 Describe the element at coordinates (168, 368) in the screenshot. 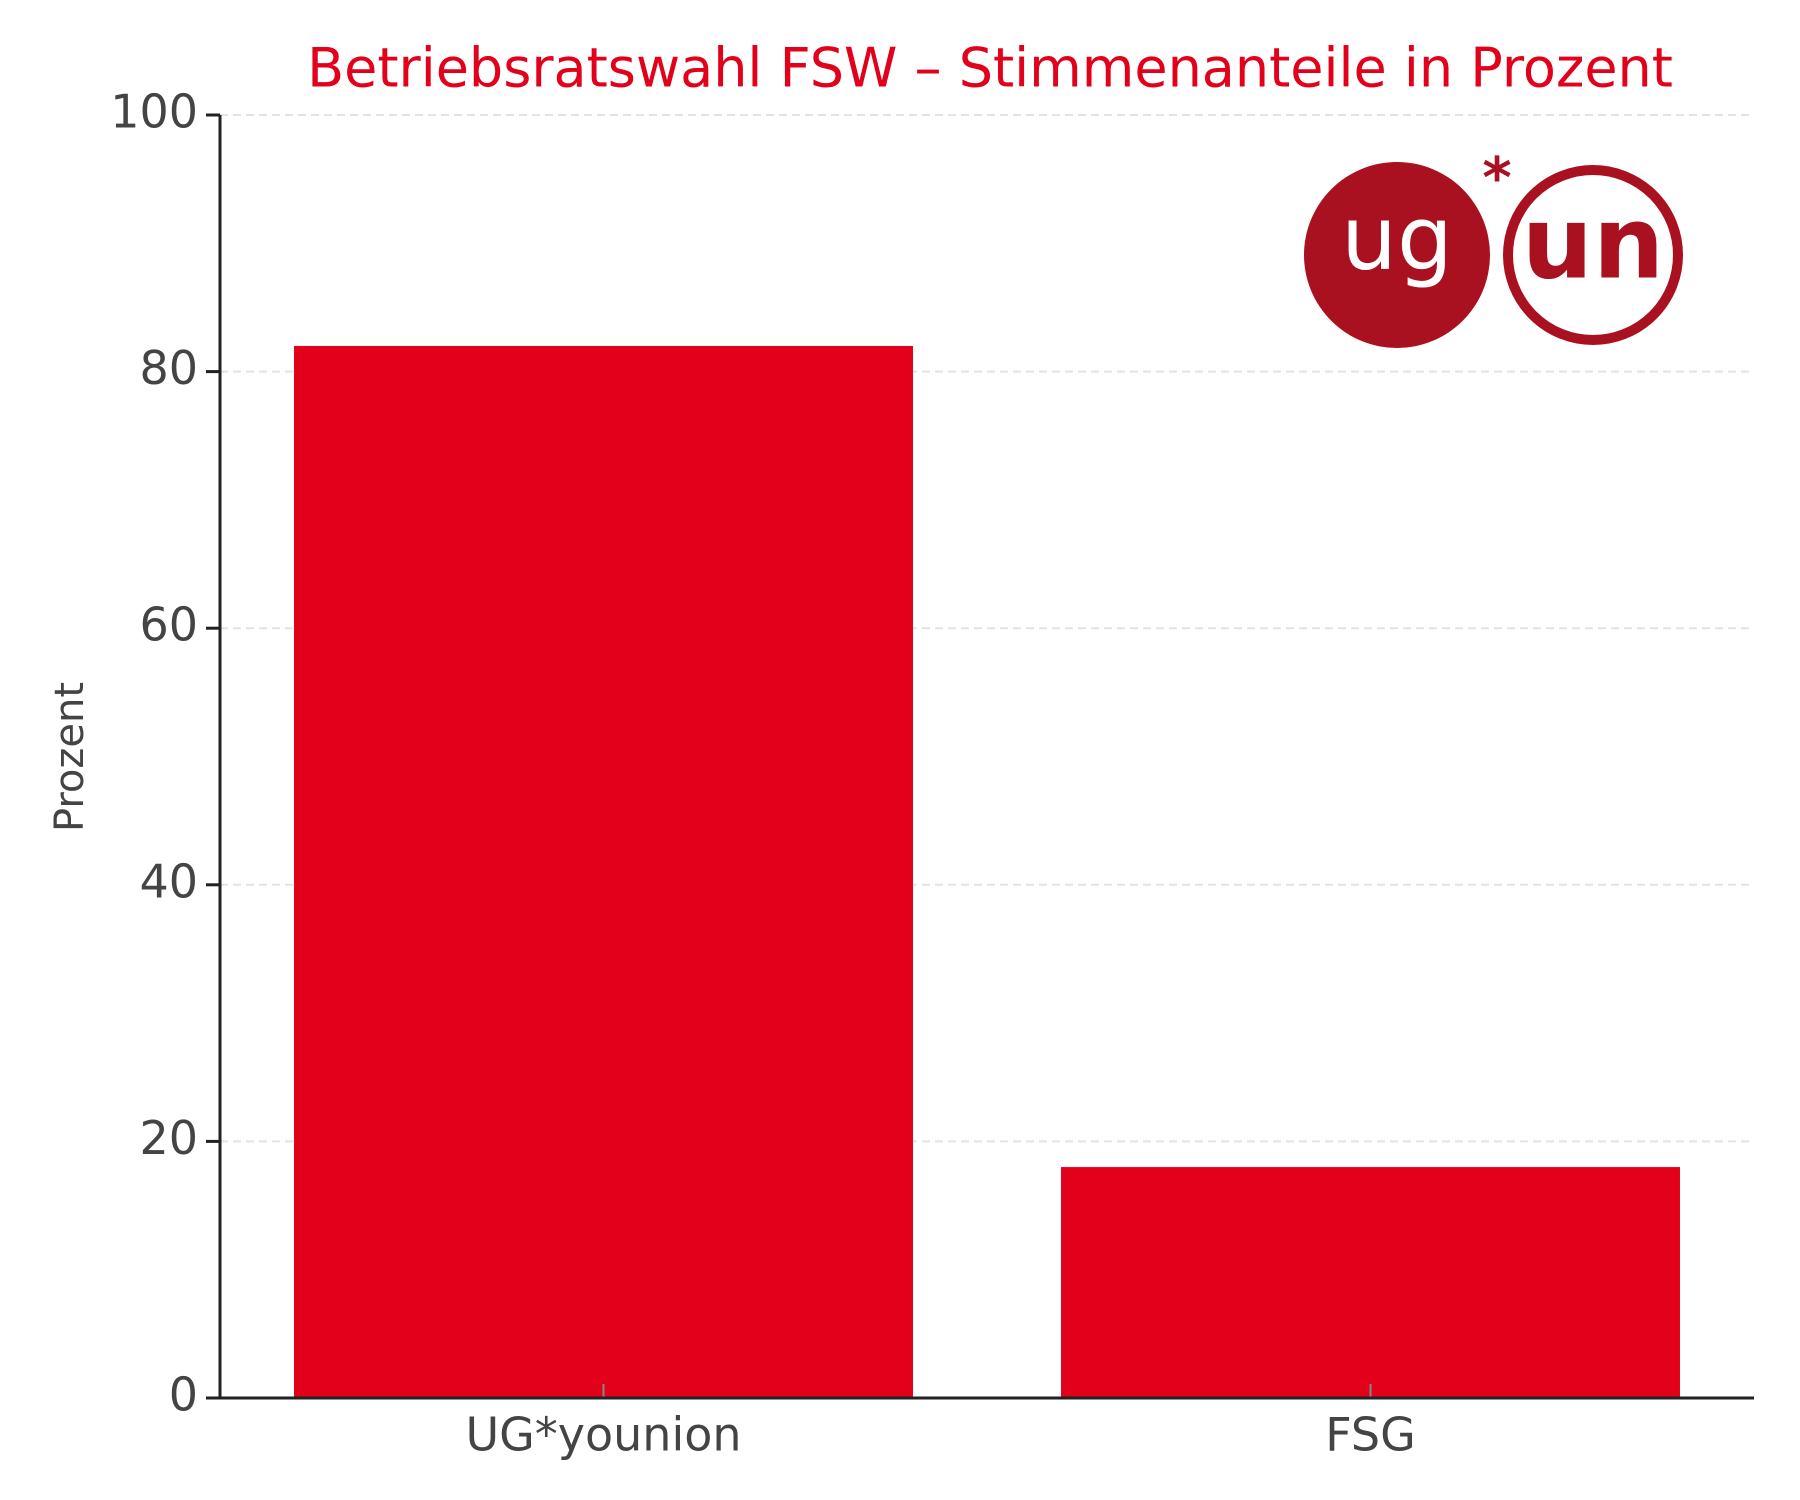

I see `y-tick-label: 80` at that location.